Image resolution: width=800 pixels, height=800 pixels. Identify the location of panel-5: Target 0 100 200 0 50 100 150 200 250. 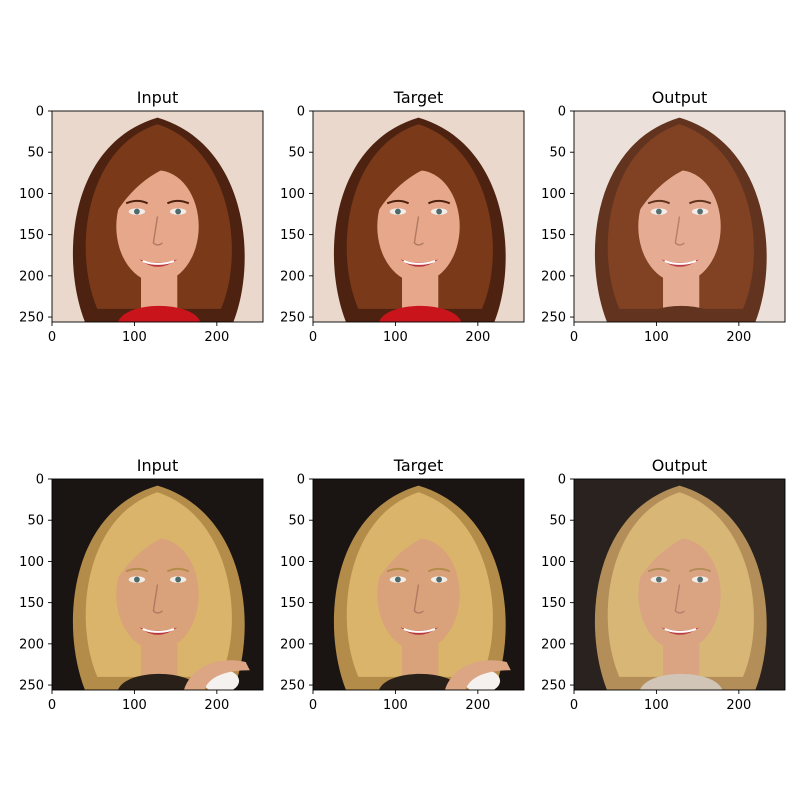
(402, 584).